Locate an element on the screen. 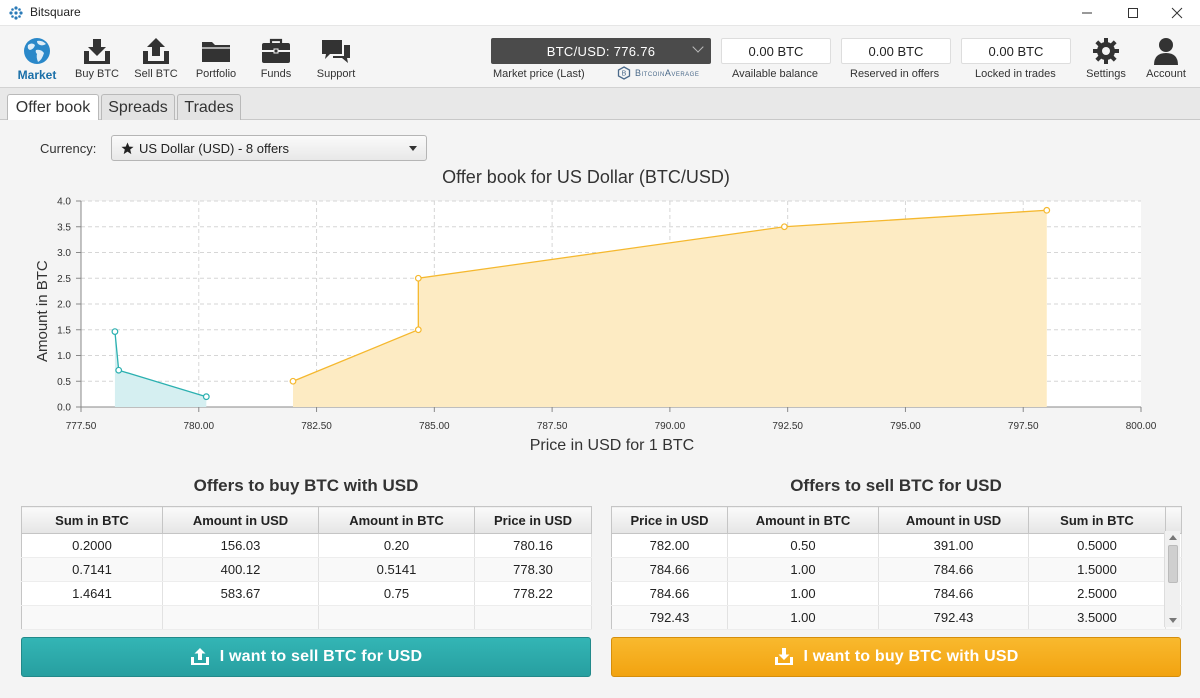 The image size is (1200, 698). close-icon is located at coordinates (1177, 13).